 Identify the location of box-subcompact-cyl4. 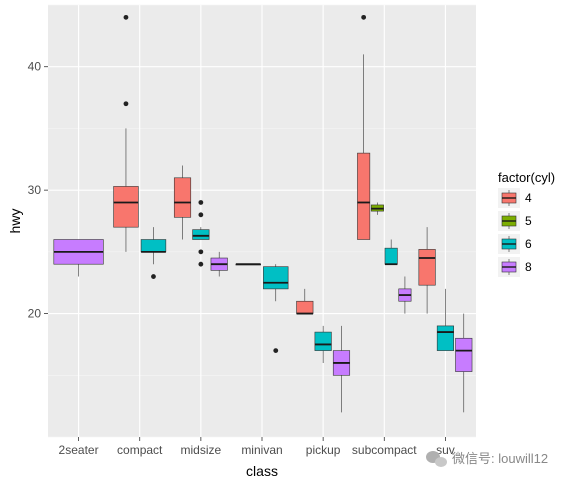
(364, 127).